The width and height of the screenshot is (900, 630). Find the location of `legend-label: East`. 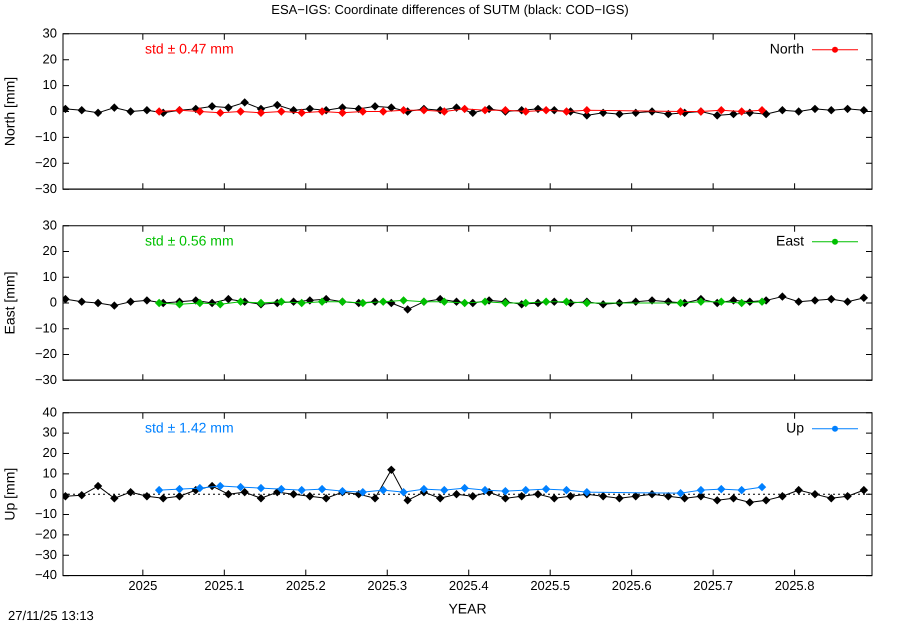

legend-label: East is located at coordinates (790, 240).